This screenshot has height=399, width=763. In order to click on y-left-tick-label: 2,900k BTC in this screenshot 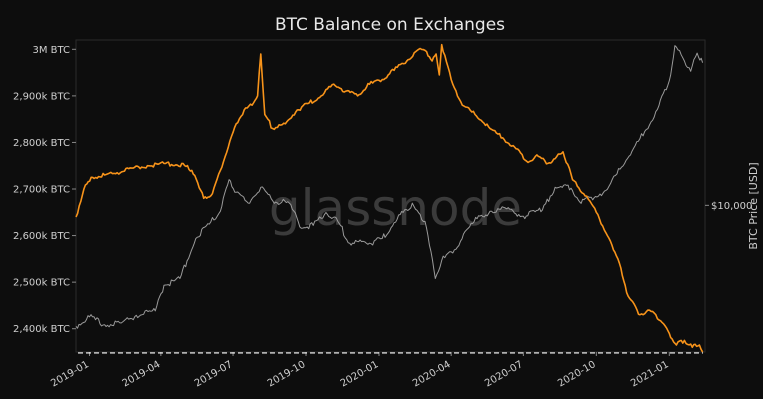, I will do `click(41, 96)`.